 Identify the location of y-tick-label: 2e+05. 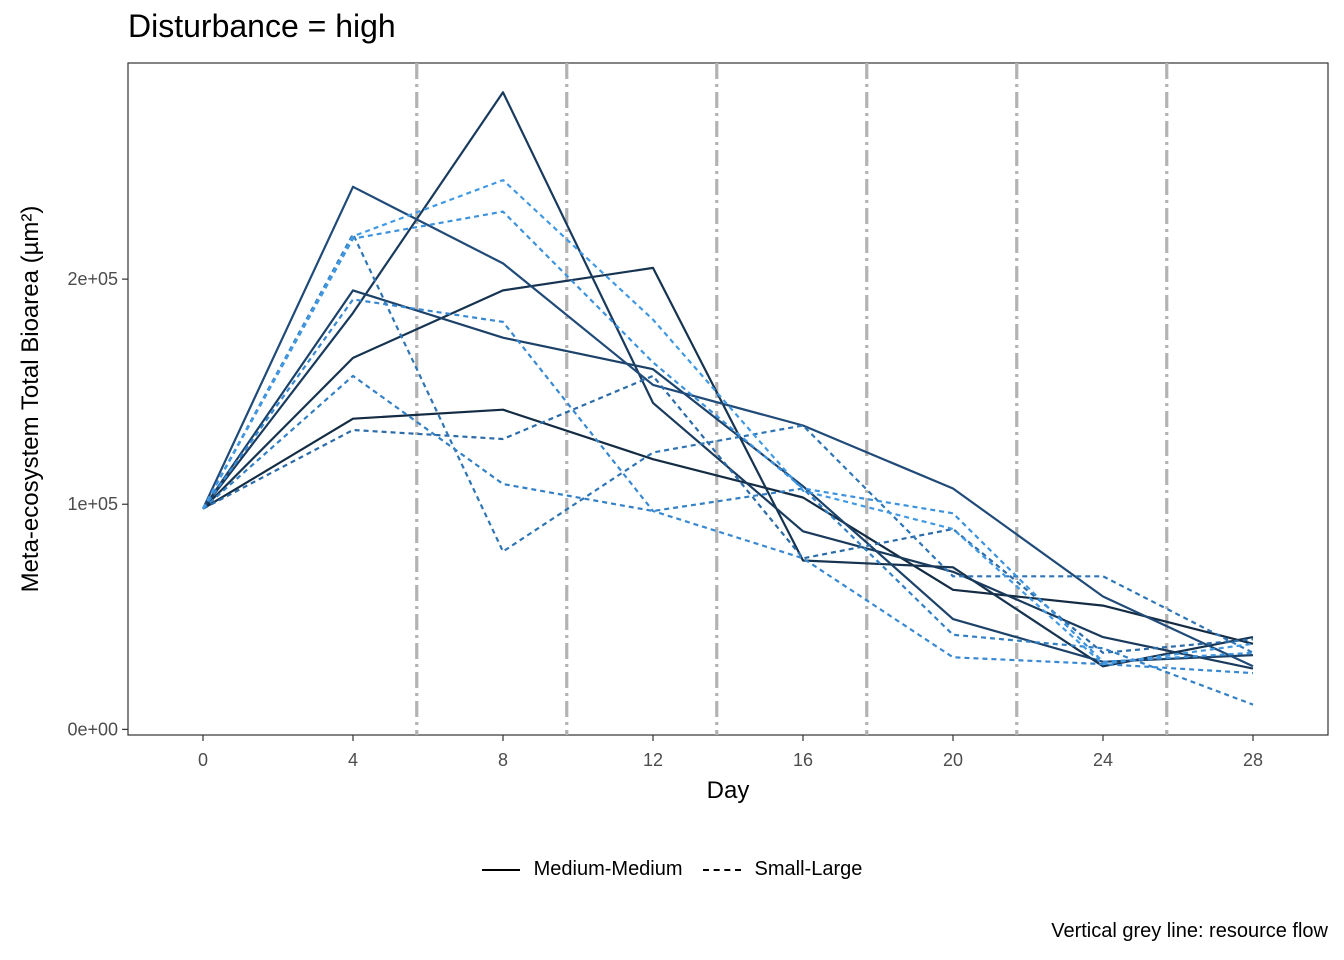
(92, 279).